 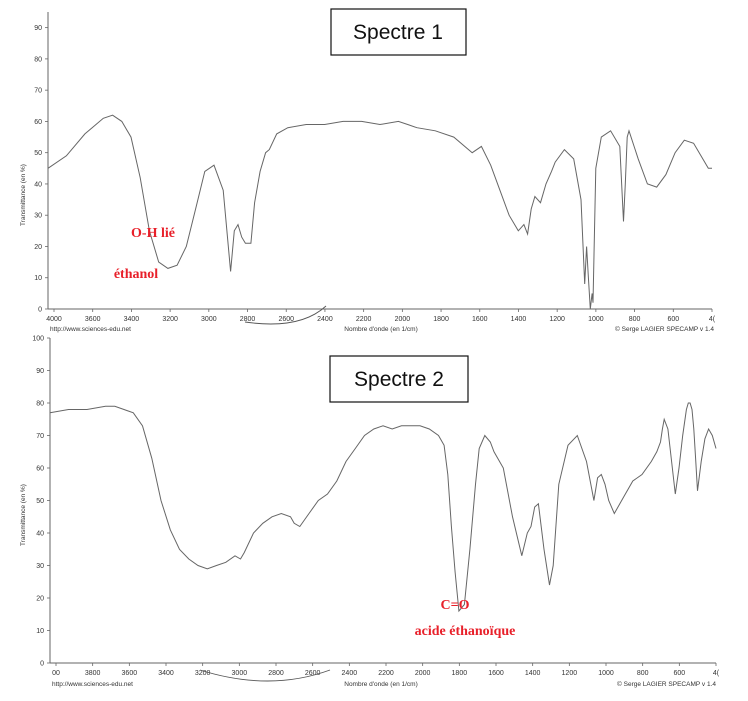 What do you see at coordinates (381, 684) in the screenshot?
I see `spectrum-2-x-axis-label: Nombre d'onde (en 1/cm)` at bounding box center [381, 684].